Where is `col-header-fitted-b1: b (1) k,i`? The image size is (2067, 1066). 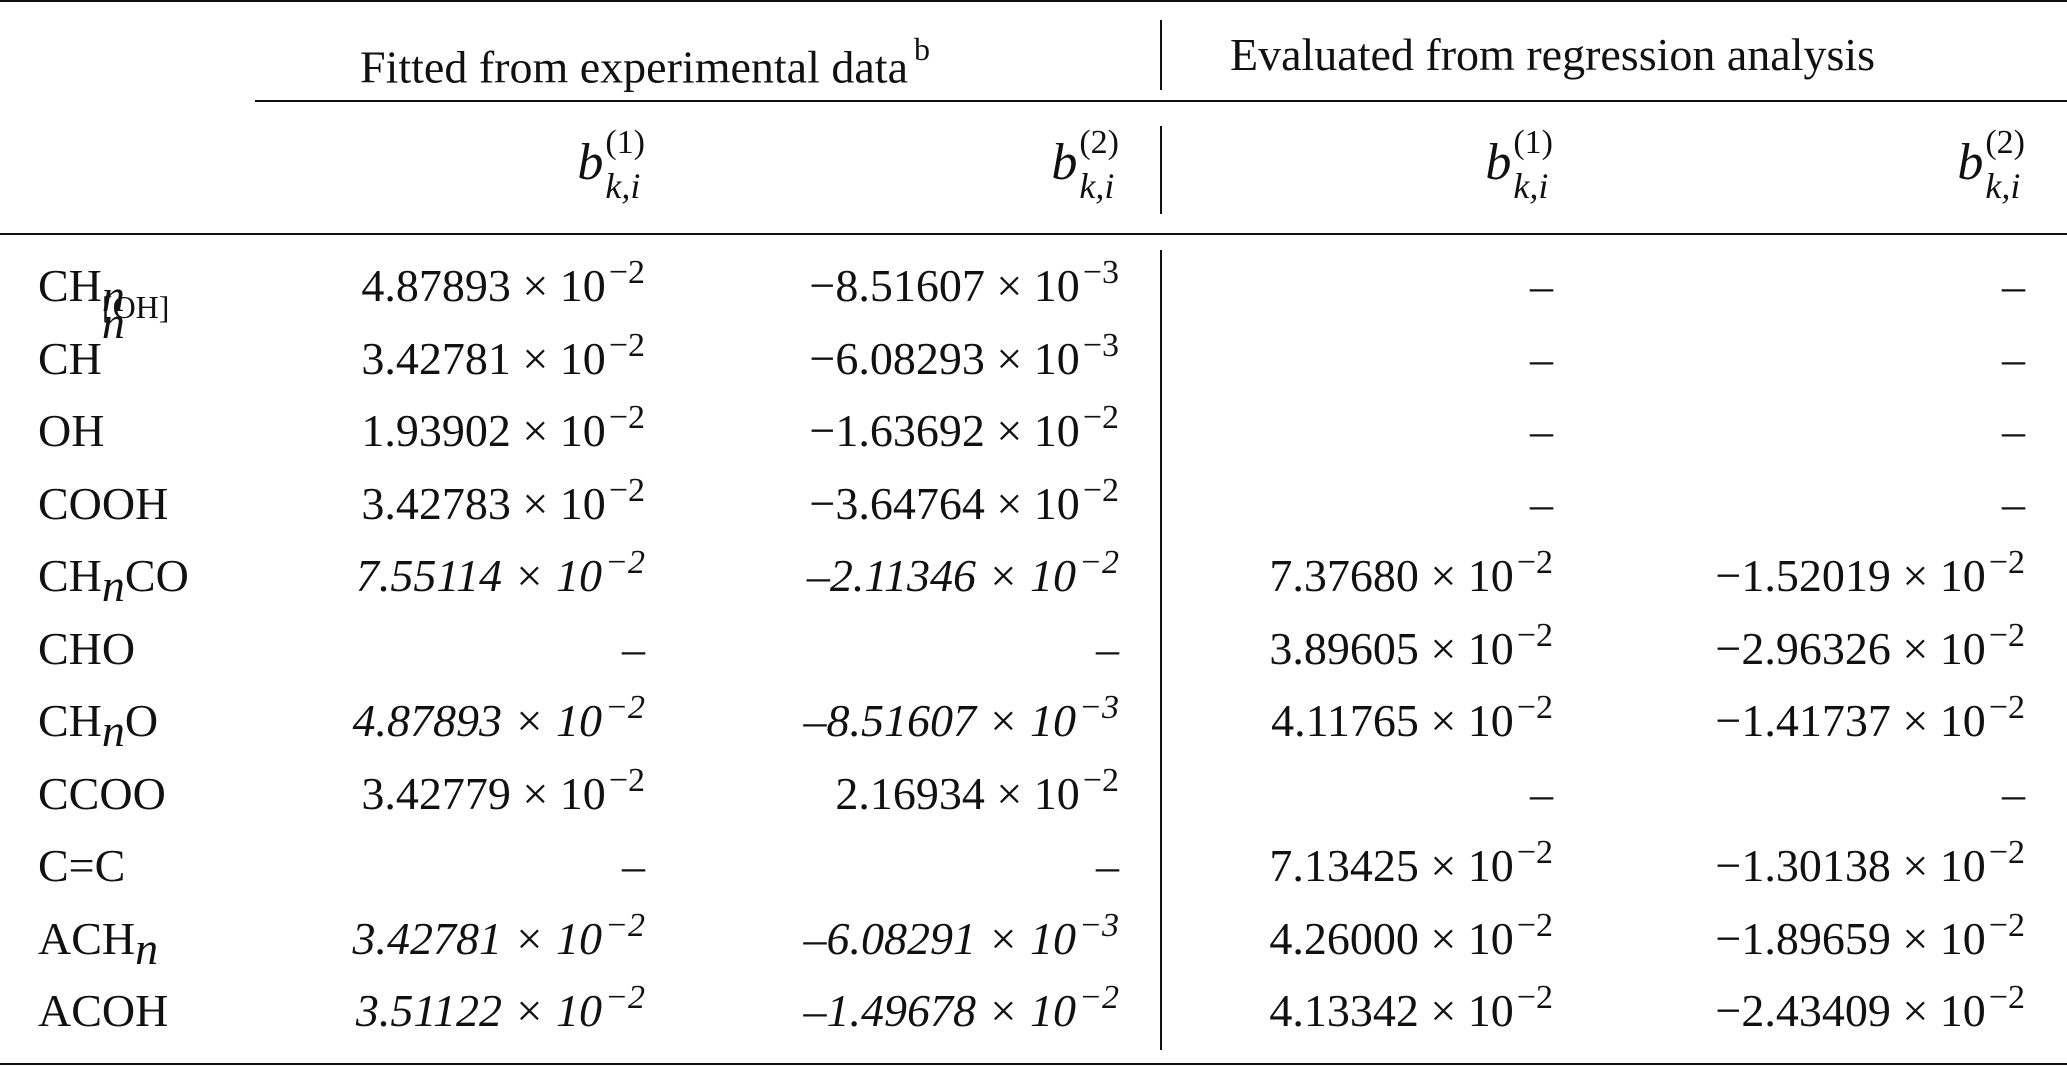
col-header-fitted-b1: b (1) k,i is located at coordinates (611, 177).